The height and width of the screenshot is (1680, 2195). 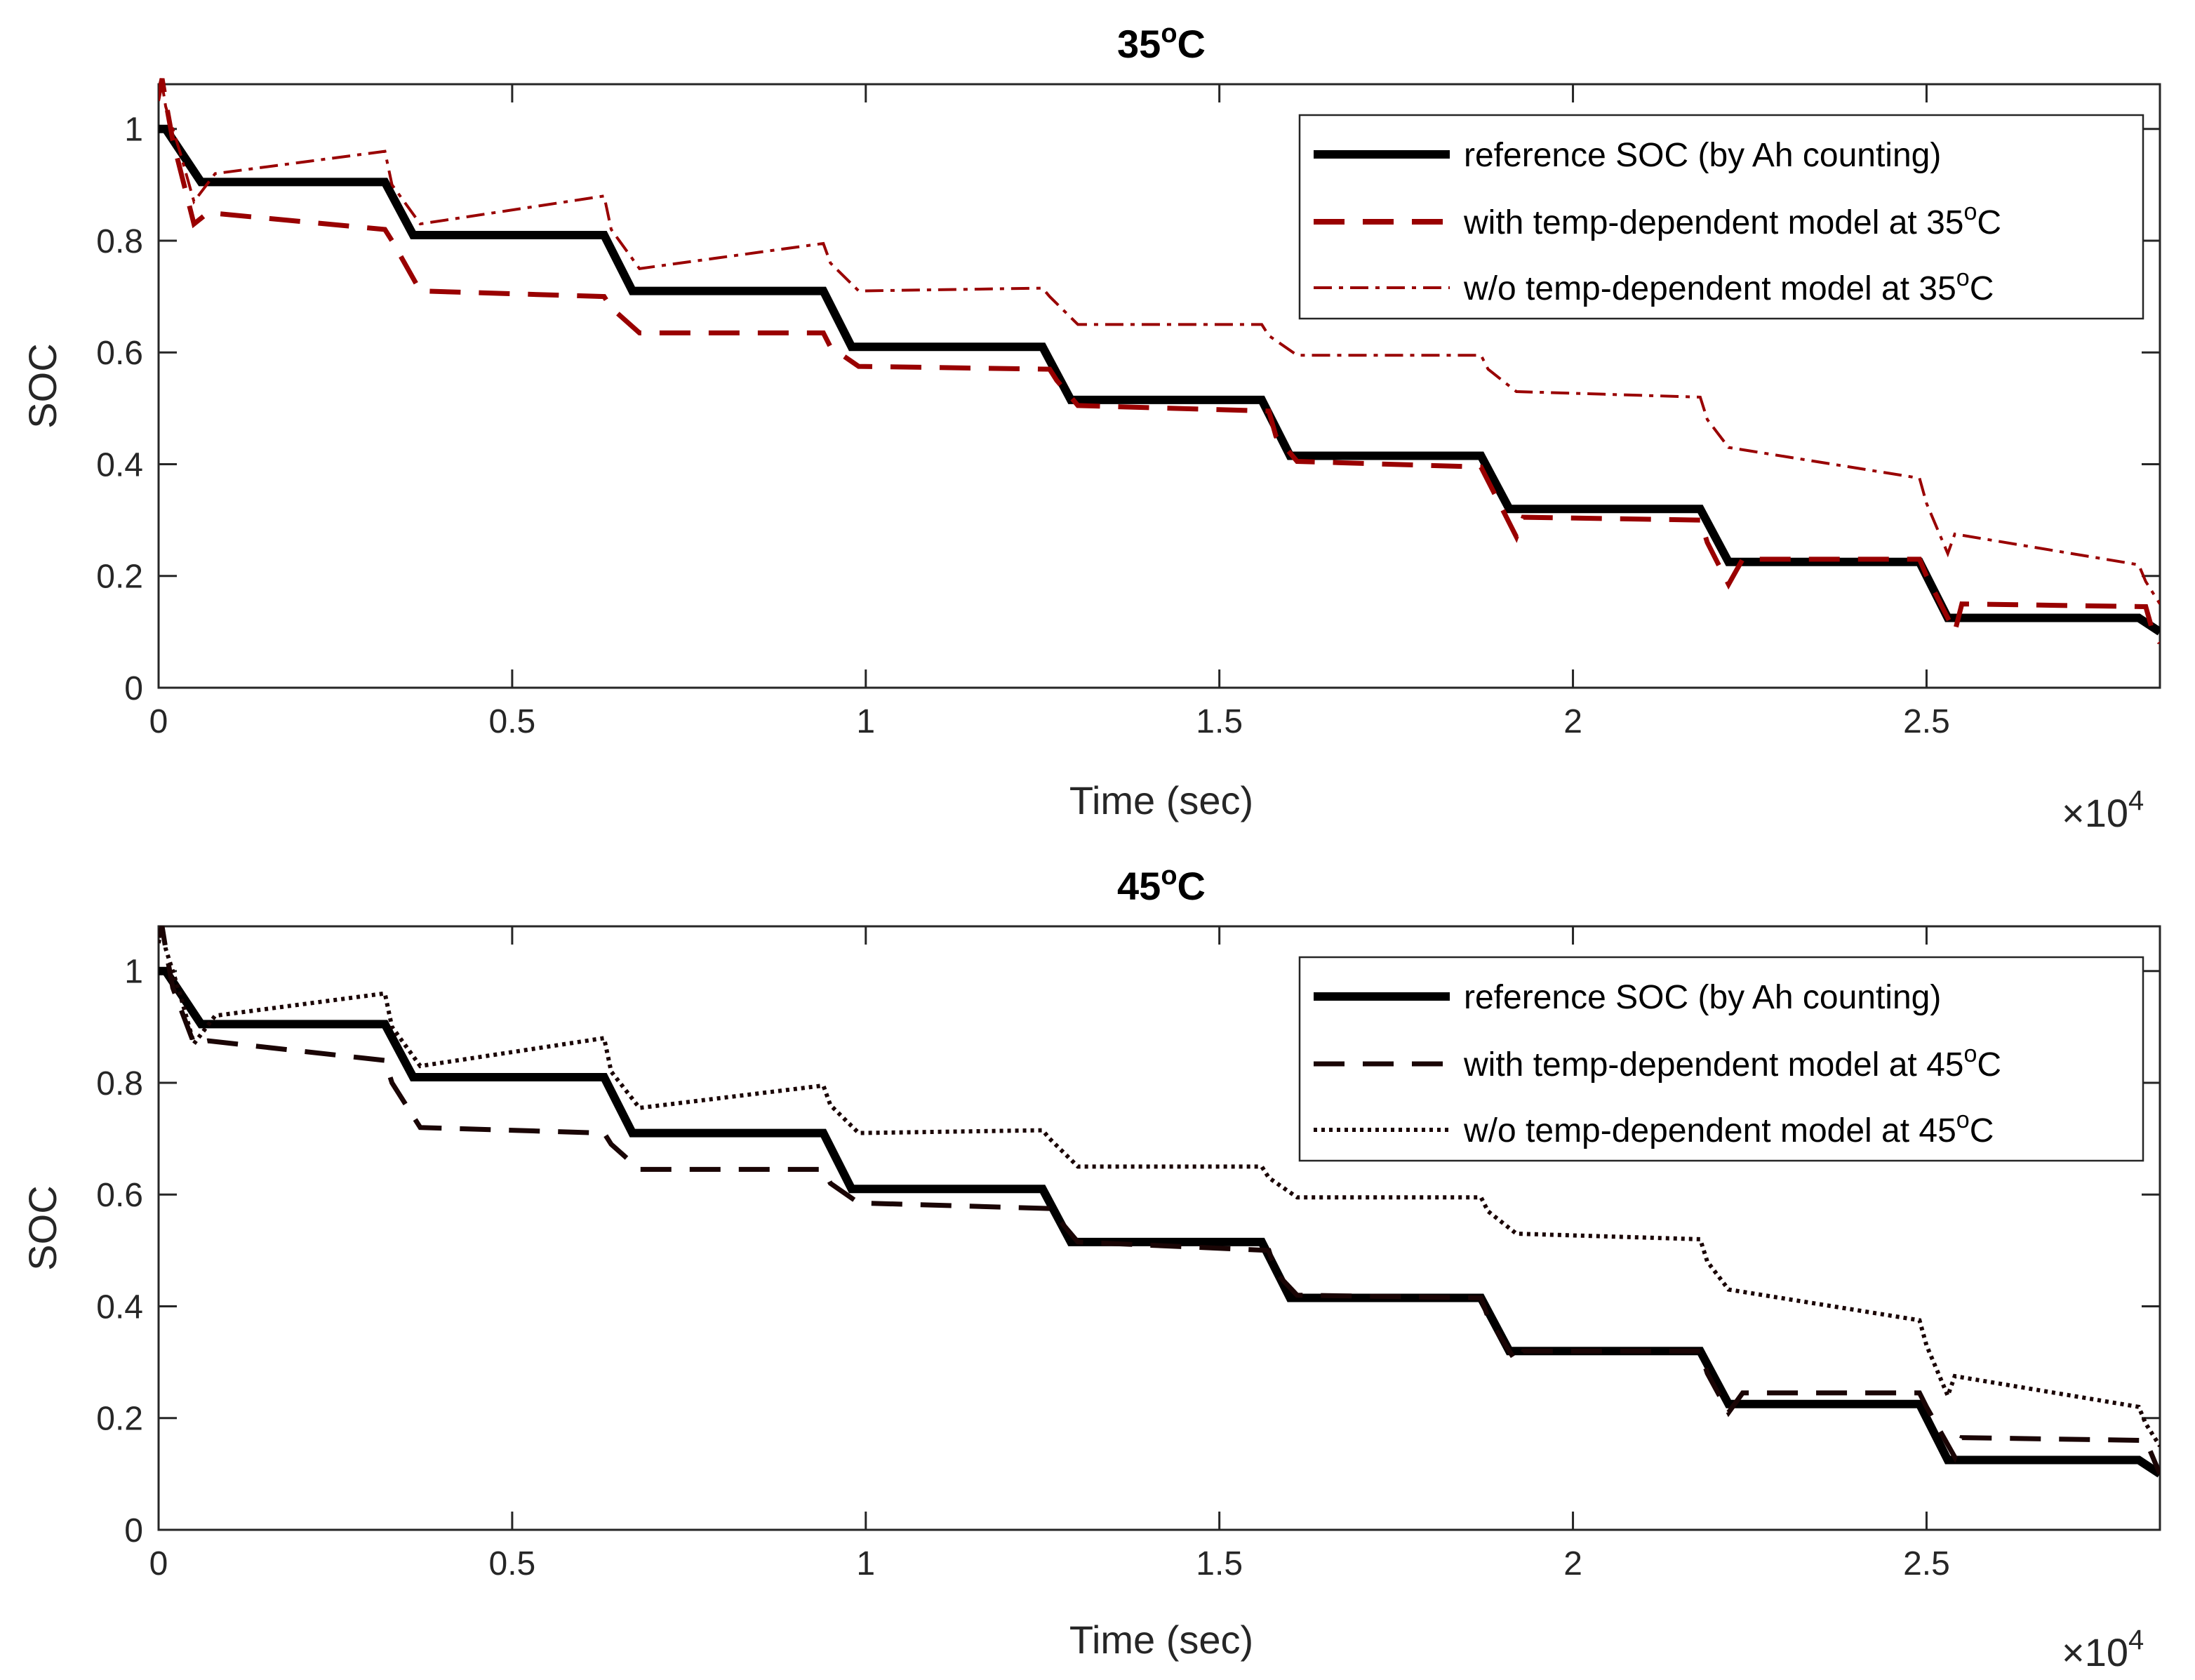 I want to click on legend-label-with-temp: with temp-dependent model at 35oC, so click(x=1732, y=220).